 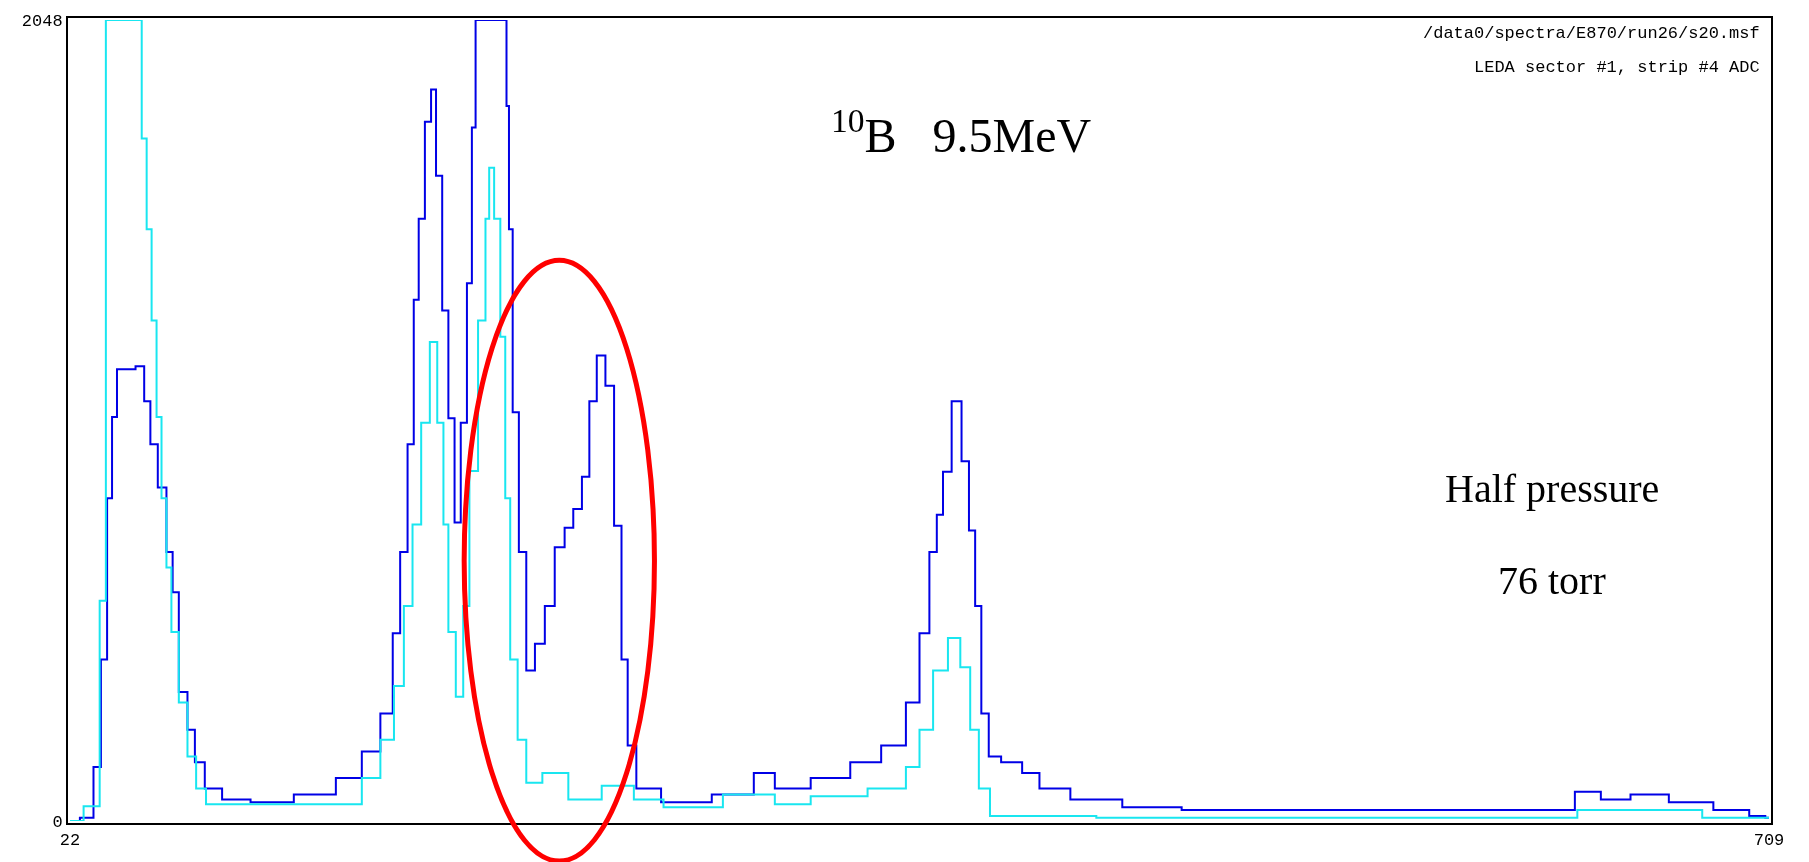 What do you see at coordinates (1552, 488) in the screenshot?
I see `annotation: Half pressure` at bounding box center [1552, 488].